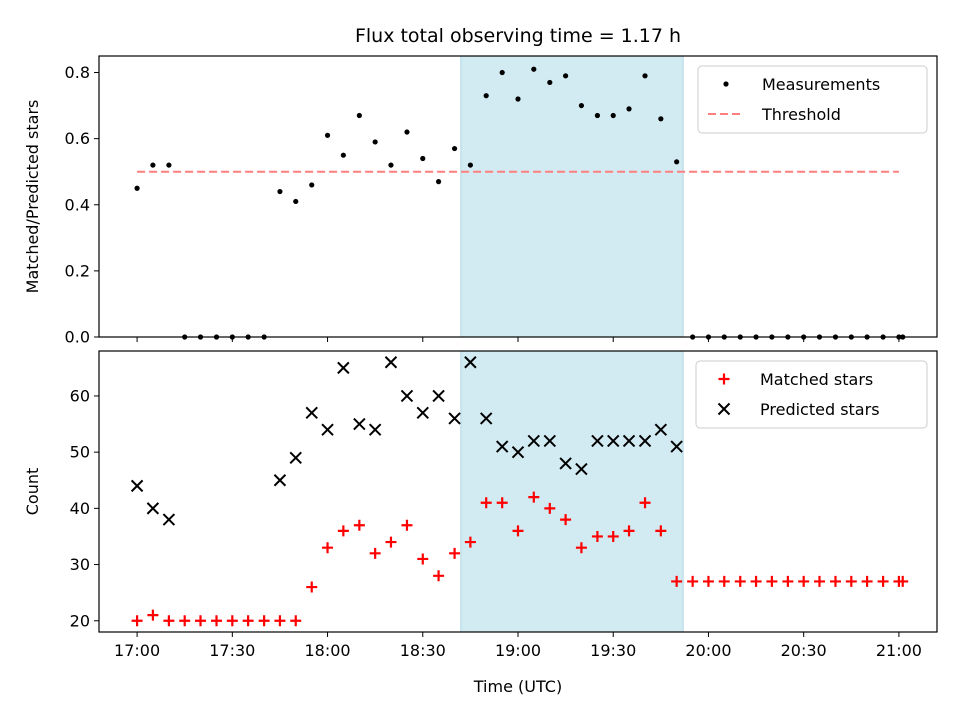 The width and height of the screenshot is (960, 720). I want to click on x-tick-label: 17:00, so click(137, 650).